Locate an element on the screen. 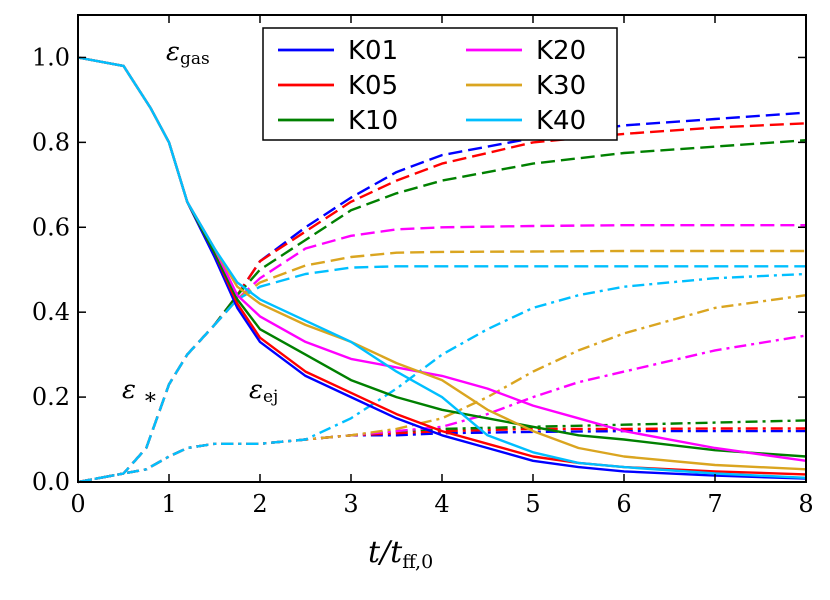  annotation-ej: εej is located at coordinates (263, 391).